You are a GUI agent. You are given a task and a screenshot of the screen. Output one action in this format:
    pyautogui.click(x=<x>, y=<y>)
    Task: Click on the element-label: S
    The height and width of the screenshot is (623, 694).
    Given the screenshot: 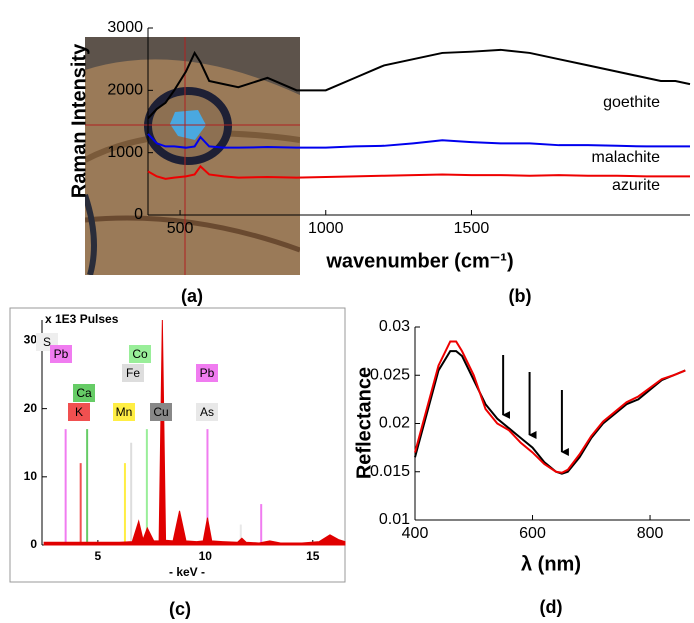 What is the action you would take?
    pyautogui.click(x=47, y=342)
    